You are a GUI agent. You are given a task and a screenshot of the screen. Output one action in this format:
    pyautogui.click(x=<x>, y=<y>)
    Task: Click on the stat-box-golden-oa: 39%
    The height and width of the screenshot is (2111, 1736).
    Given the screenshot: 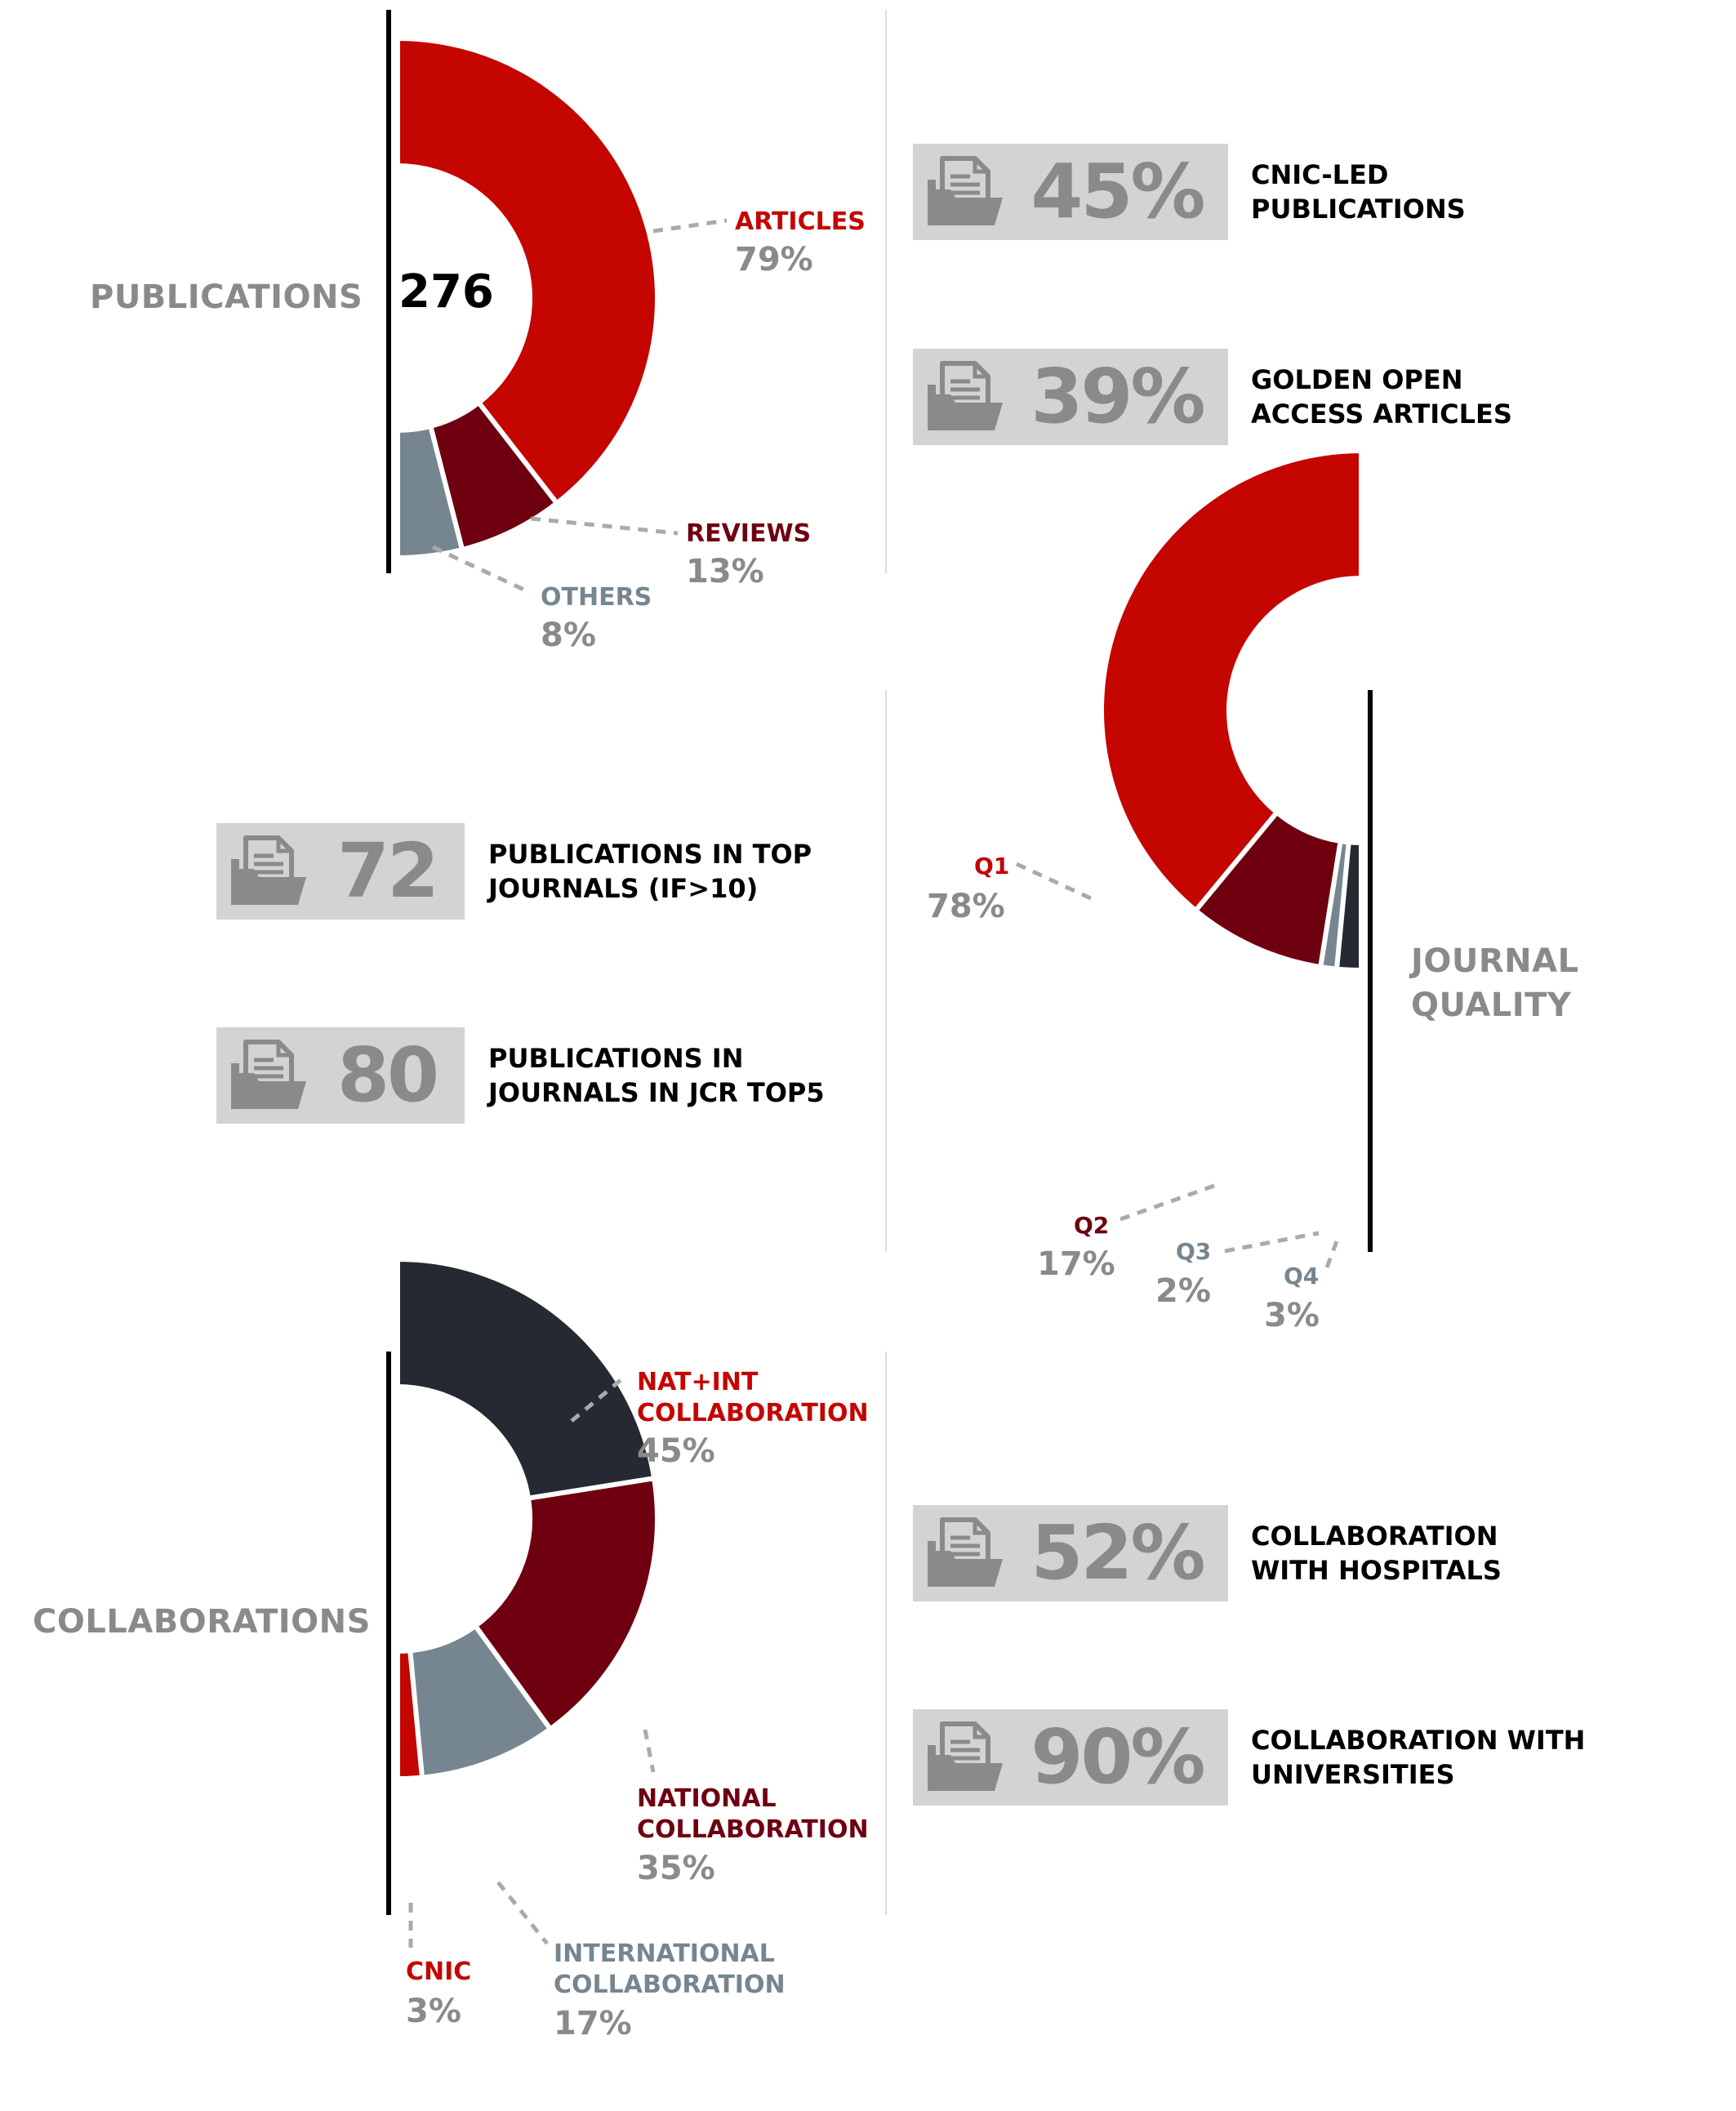 What is the action you would take?
    pyautogui.click(x=1071, y=397)
    